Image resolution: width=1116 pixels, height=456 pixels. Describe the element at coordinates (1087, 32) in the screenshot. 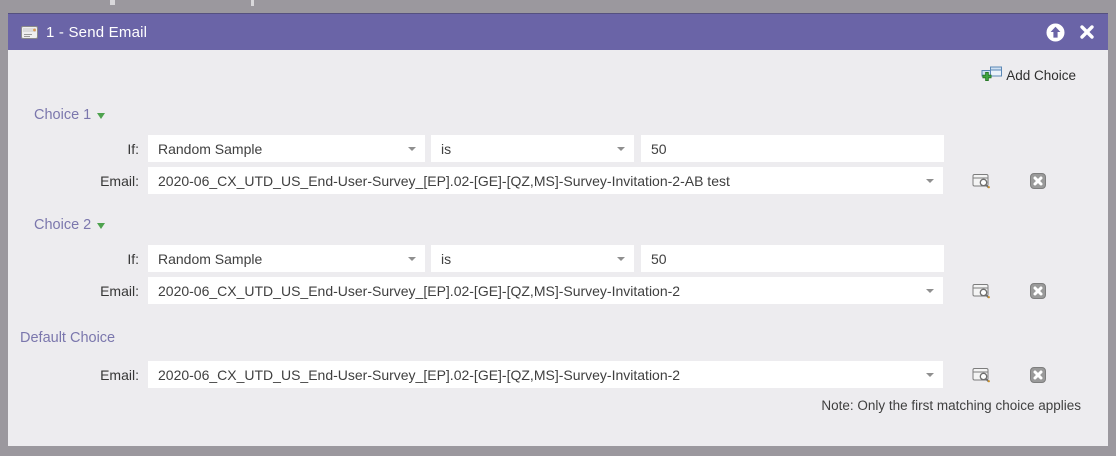

I see `close-icon` at that location.